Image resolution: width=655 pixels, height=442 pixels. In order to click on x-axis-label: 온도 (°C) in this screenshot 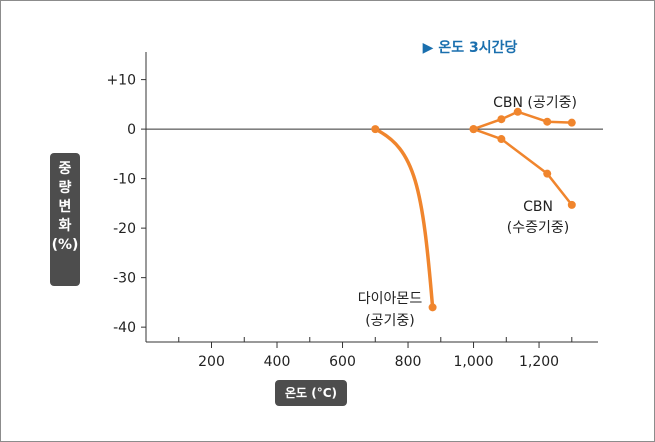, I will do `click(311, 393)`.